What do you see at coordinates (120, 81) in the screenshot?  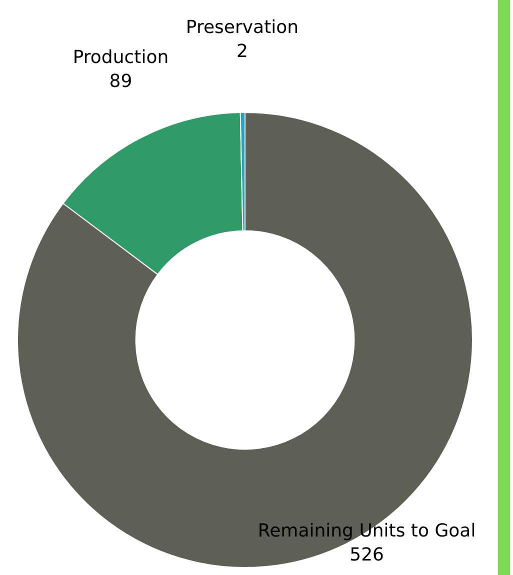 I see `data-label: 89` at bounding box center [120, 81].